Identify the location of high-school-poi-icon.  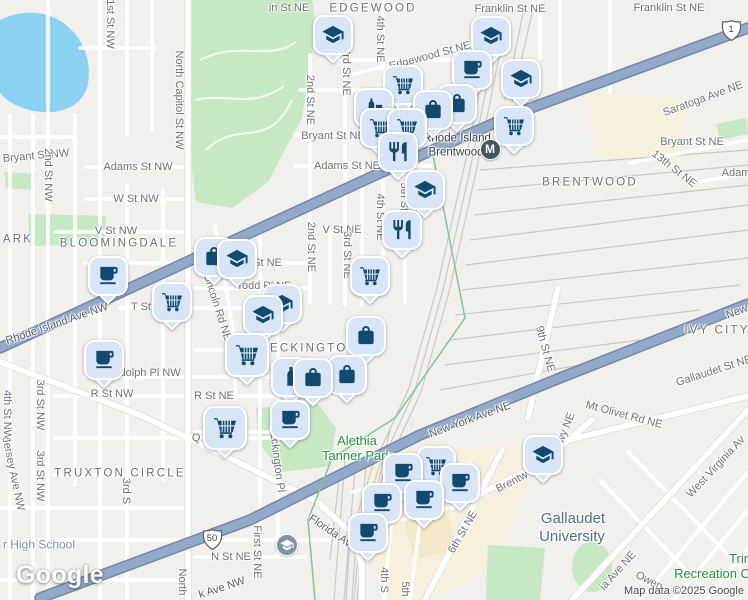
(287, 545).